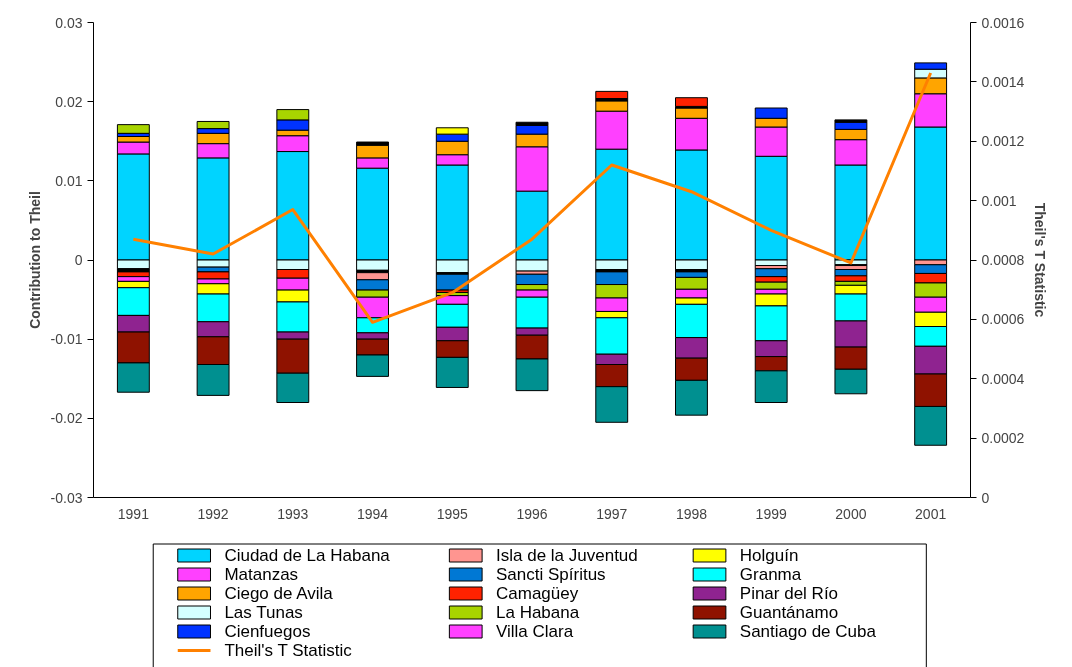 Image resolution: width=1072 pixels, height=667 pixels. I want to click on legend-label: Ciego de Avila, so click(279, 593).